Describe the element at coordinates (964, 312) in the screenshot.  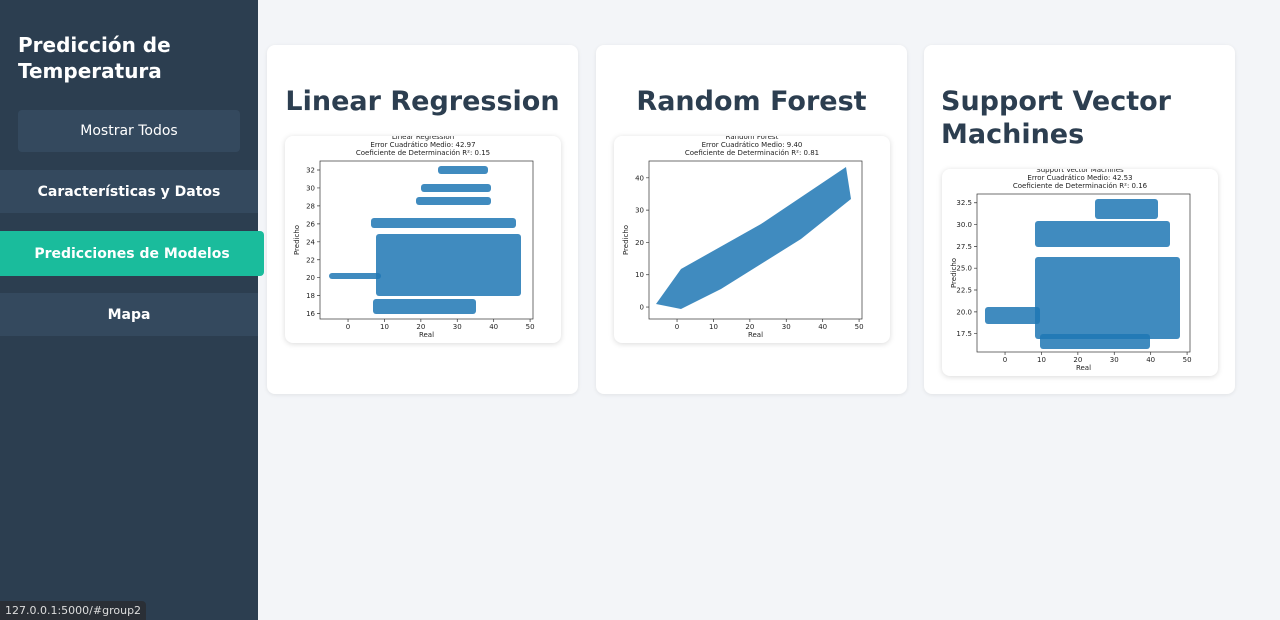
I see `y-tick-label: 20.0` at that location.